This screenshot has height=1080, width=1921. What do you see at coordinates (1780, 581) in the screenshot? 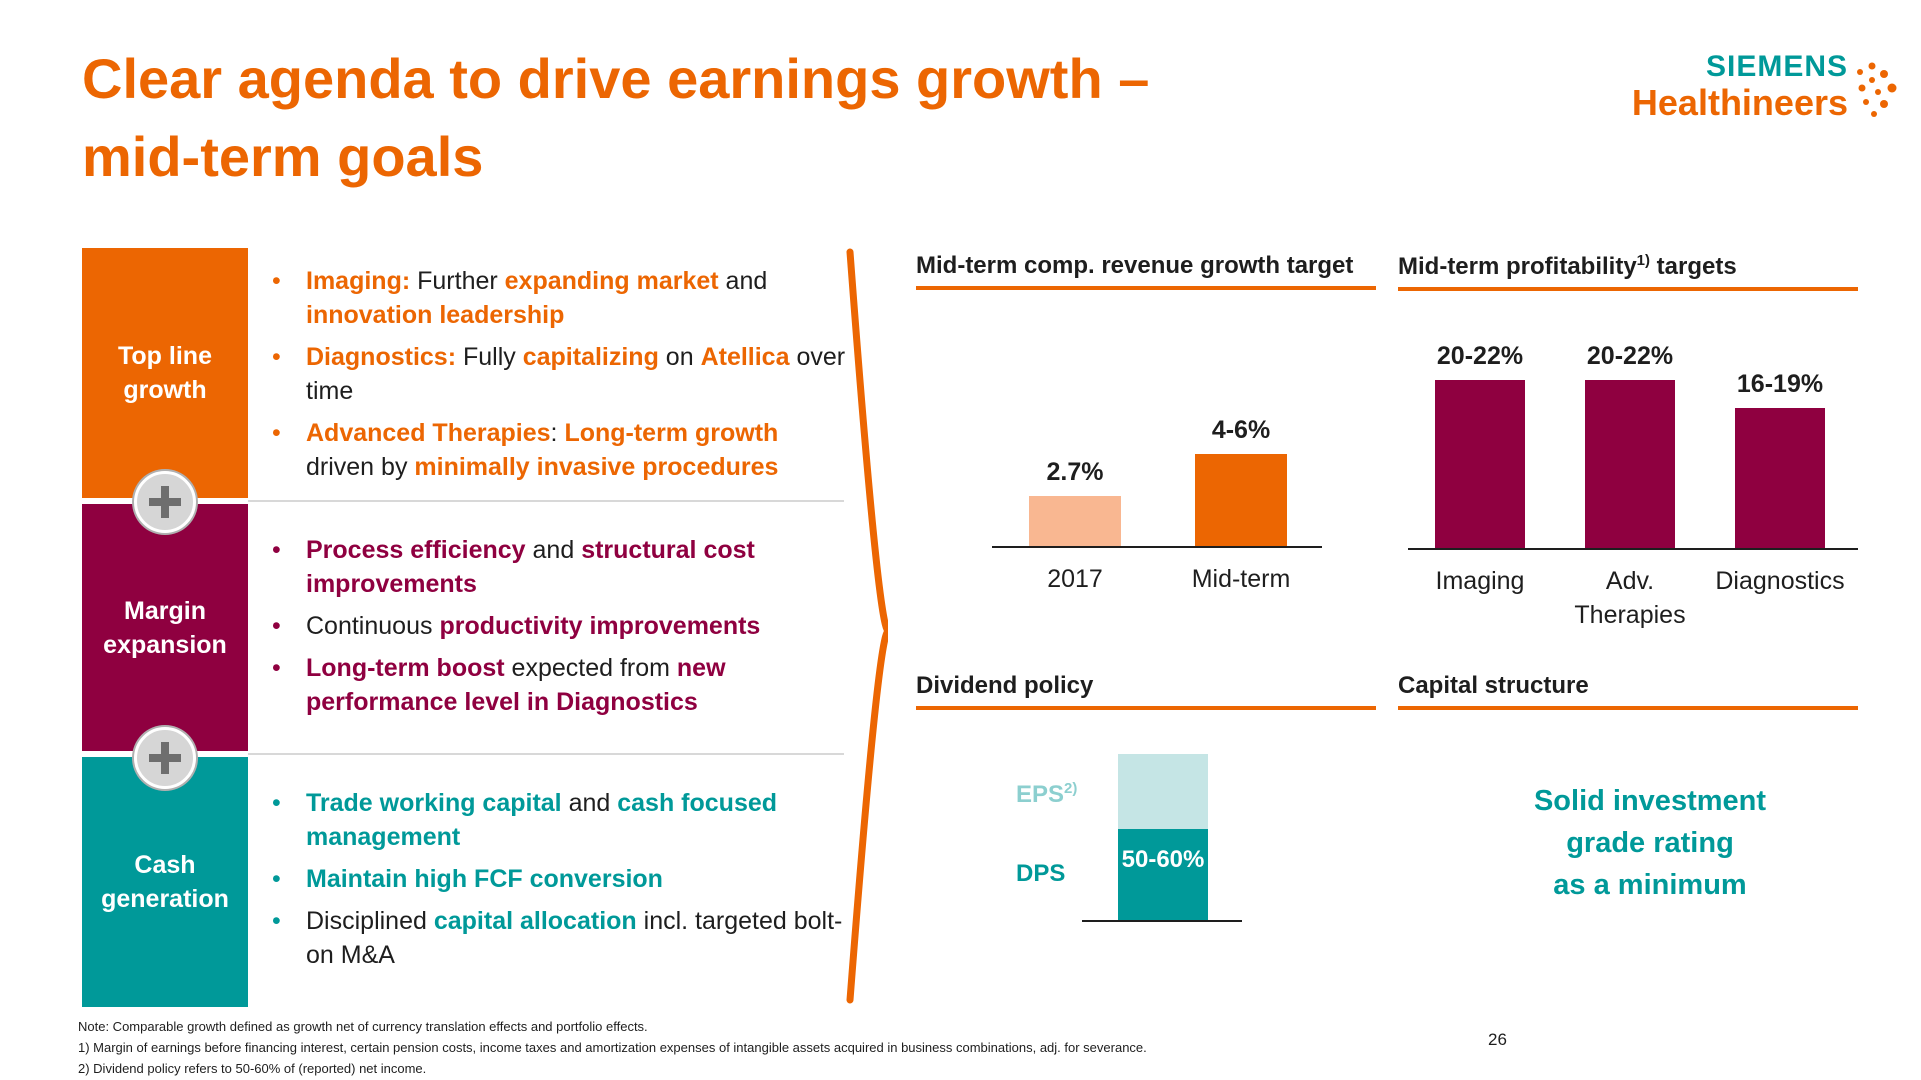
I see `category-label: Diagnostics` at bounding box center [1780, 581].